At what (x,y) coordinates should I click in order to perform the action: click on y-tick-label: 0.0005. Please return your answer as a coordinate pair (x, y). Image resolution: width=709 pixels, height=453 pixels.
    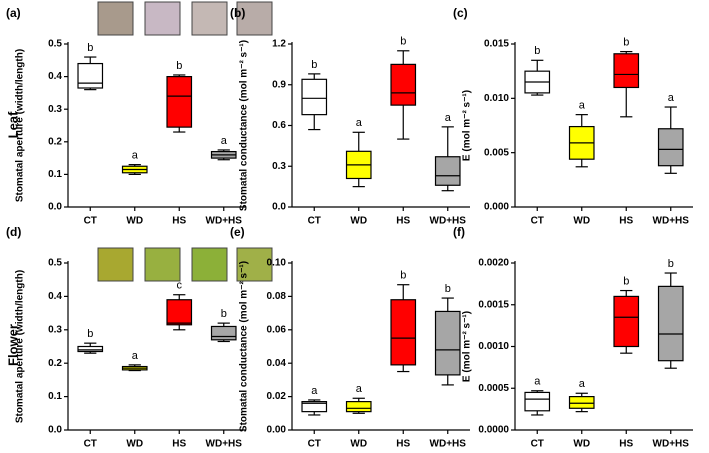
    Looking at the image, I should click on (493, 388).